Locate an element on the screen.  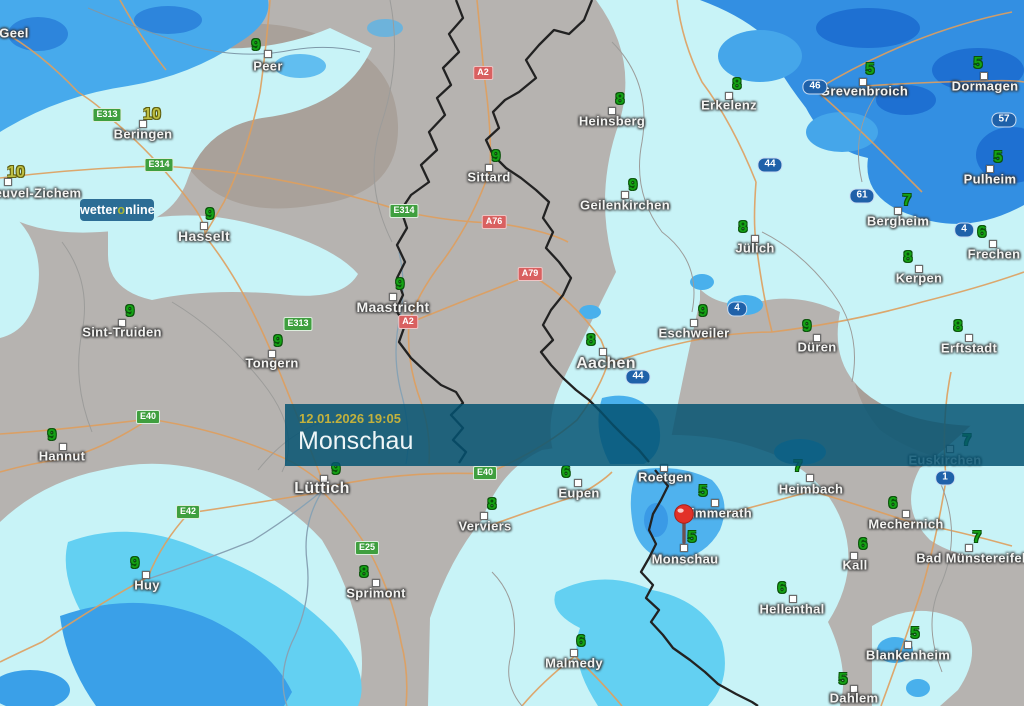
city-label: Monschau is located at coordinates (685, 559).